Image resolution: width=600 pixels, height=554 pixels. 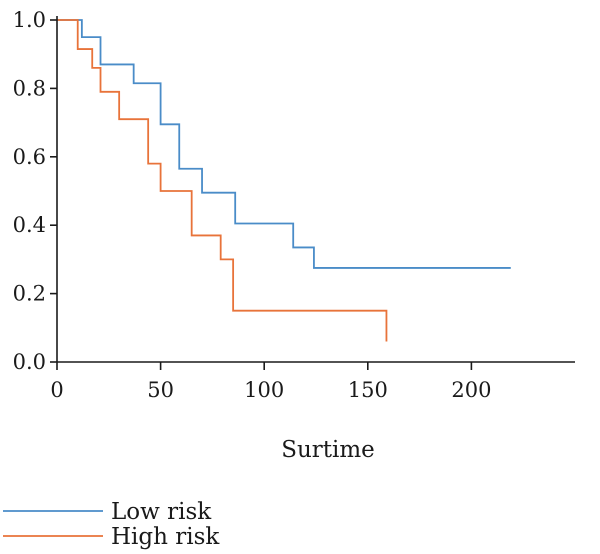 What do you see at coordinates (29, 88) in the screenshot?
I see `y-tick-label: 0.8` at bounding box center [29, 88].